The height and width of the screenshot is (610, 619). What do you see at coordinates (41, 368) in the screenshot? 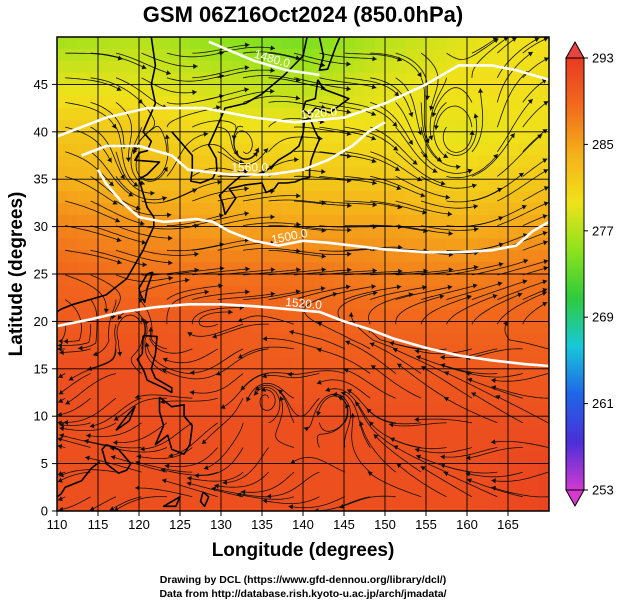
I see `y-tick-label: 15` at bounding box center [41, 368].